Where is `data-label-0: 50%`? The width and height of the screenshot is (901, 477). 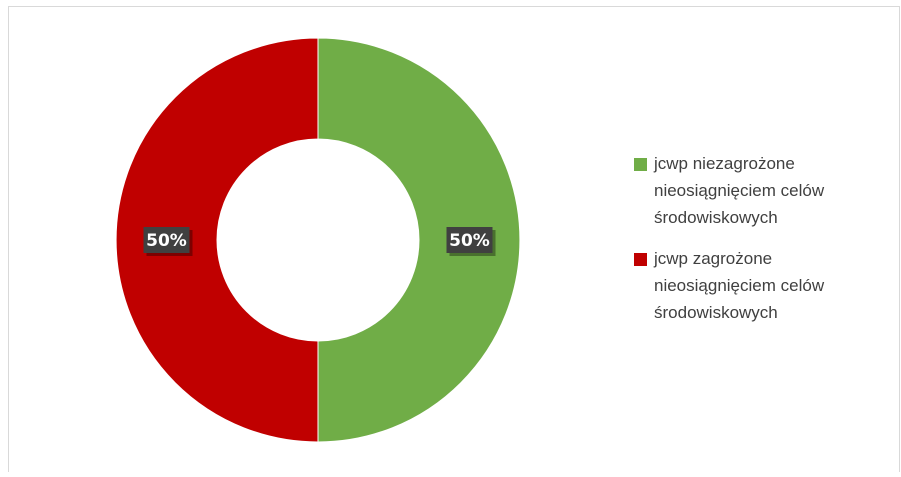 data-label-0: 50% is located at coordinates (469, 241).